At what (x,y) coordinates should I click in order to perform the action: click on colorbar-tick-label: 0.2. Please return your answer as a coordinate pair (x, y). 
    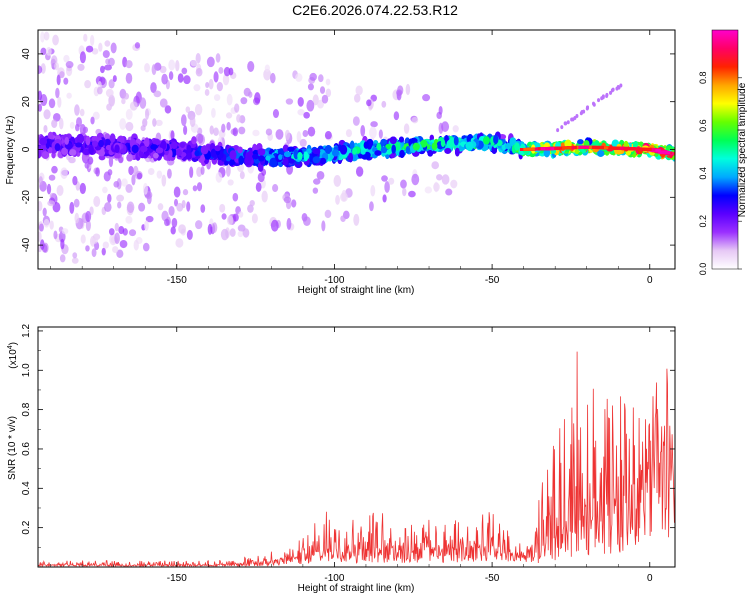
    Looking at the image, I should click on (703, 221).